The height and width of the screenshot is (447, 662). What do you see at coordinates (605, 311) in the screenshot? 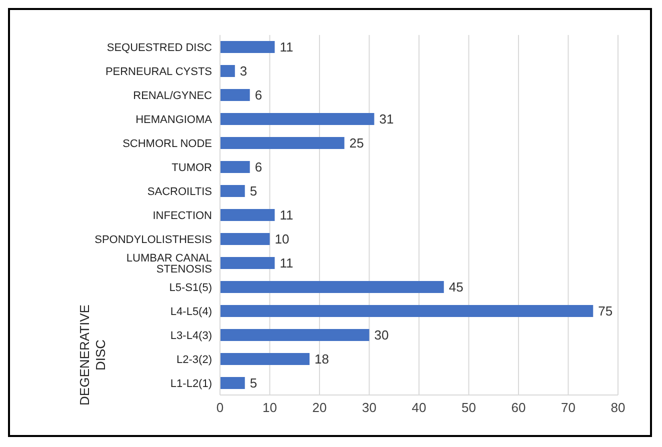
I see `data-label: 75` at bounding box center [605, 311].